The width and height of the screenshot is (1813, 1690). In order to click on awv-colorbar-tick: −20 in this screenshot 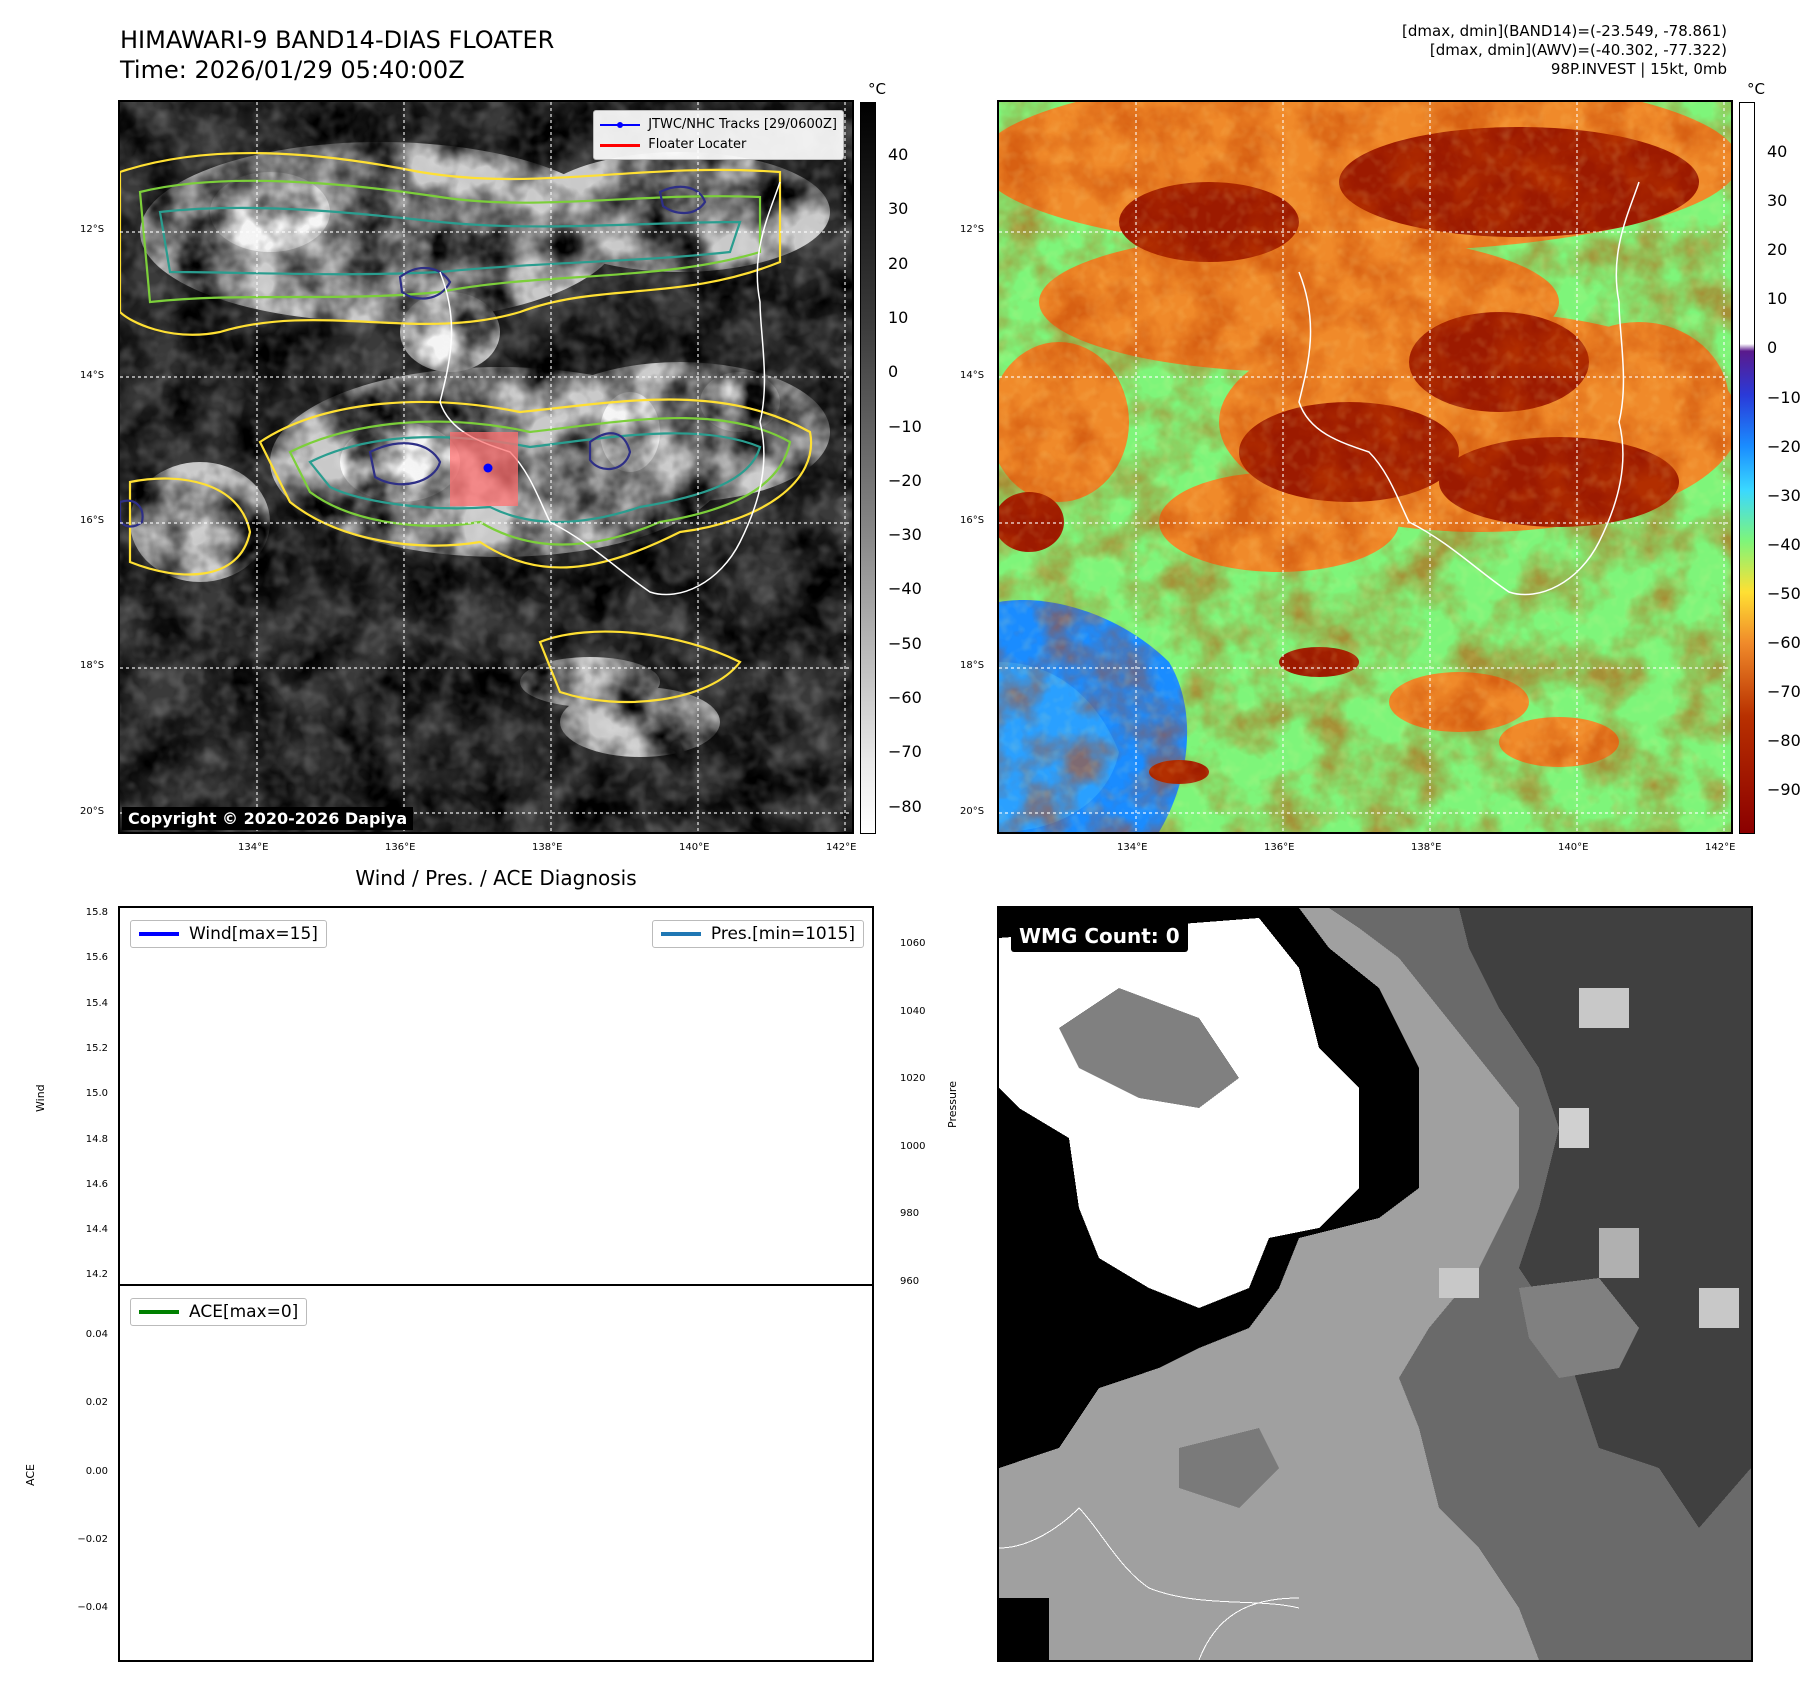, I will do `click(1784, 446)`.